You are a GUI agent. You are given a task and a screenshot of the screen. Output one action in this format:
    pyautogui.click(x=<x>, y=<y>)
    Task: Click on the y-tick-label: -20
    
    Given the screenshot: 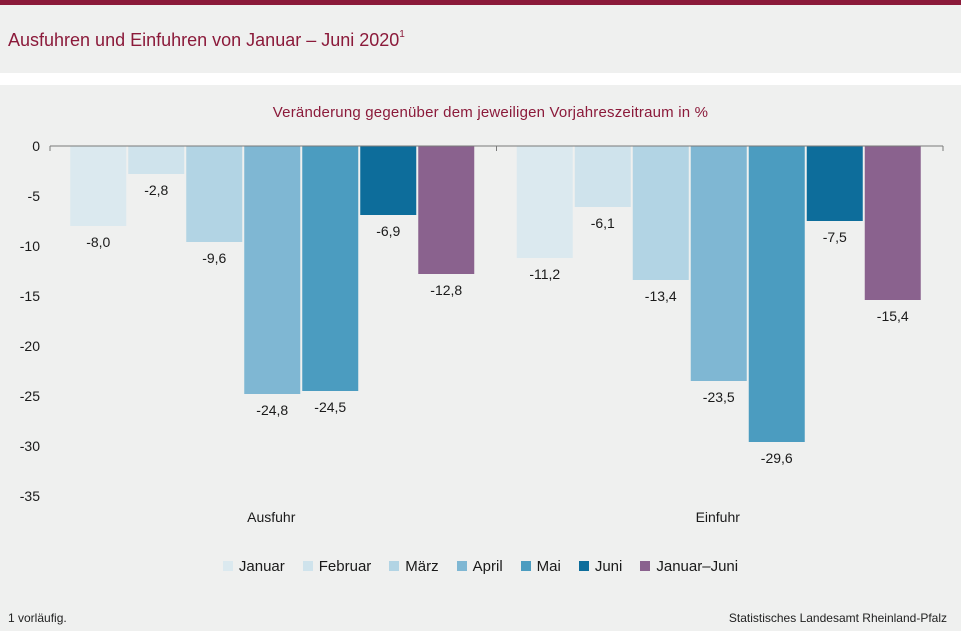 What is the action you would take?
    pyautogui.click(x=30, y=346)
    